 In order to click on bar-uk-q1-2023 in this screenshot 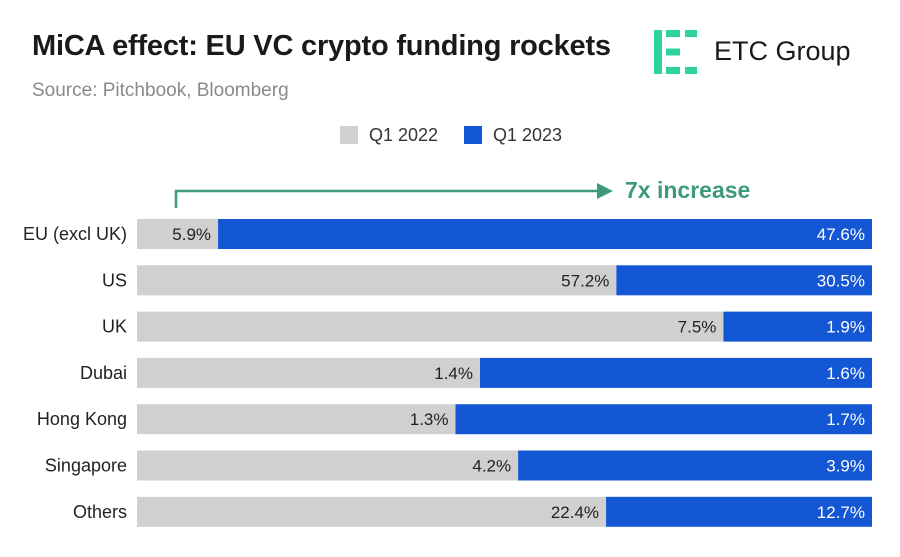, I will do `click(797, 326)`.